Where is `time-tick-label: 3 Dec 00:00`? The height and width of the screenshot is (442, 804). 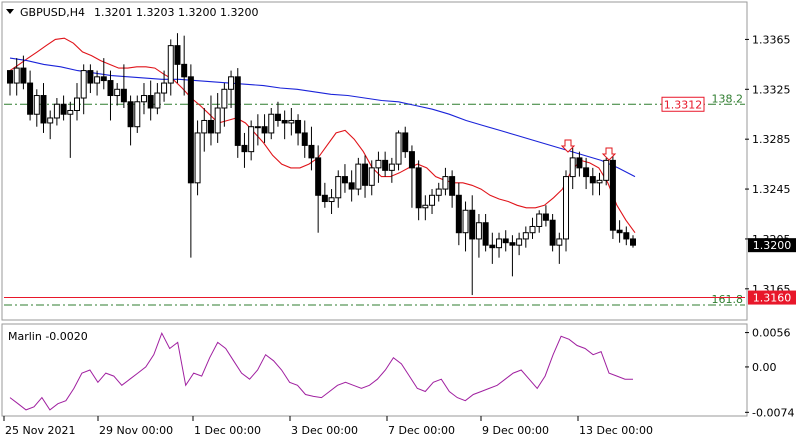
time-tick-label: 3 Dec 00:00 is located at coordinates (324, 430).